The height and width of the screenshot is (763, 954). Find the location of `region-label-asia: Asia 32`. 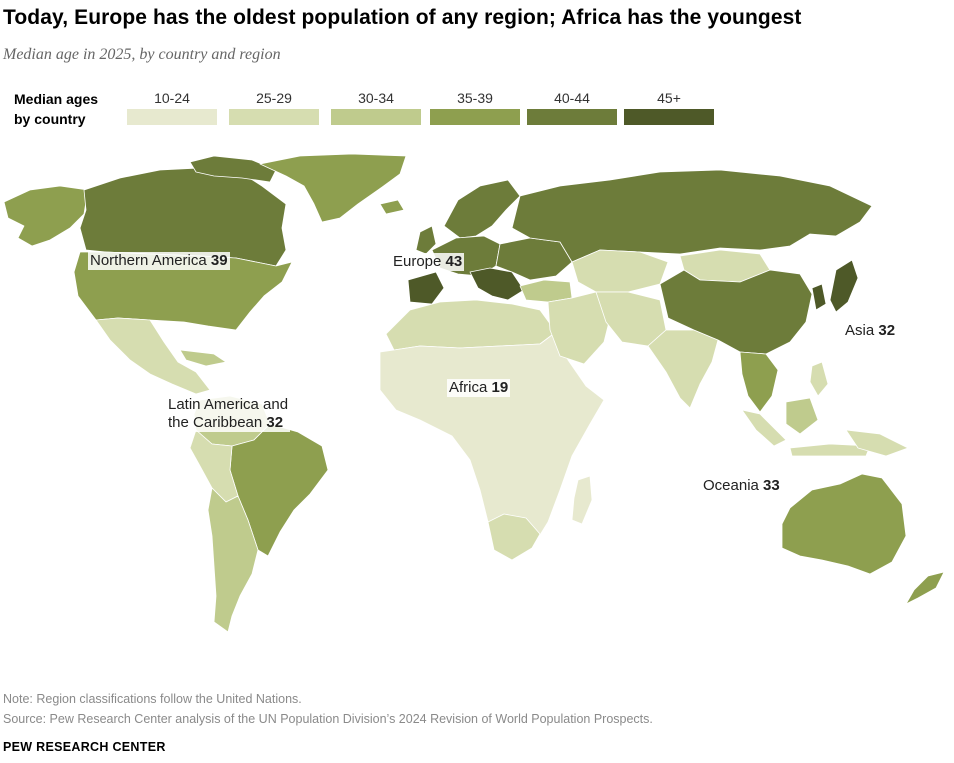

region-label-asia: Asia 32 is located at coordinates (870, 331).